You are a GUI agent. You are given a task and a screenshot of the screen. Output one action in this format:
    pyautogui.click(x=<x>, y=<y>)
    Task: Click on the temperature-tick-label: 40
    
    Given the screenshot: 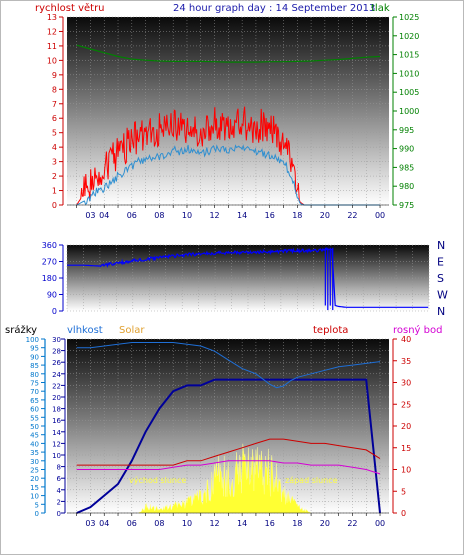 What is the action you would take?
    pyautogui.click(x=406, y=339)
    